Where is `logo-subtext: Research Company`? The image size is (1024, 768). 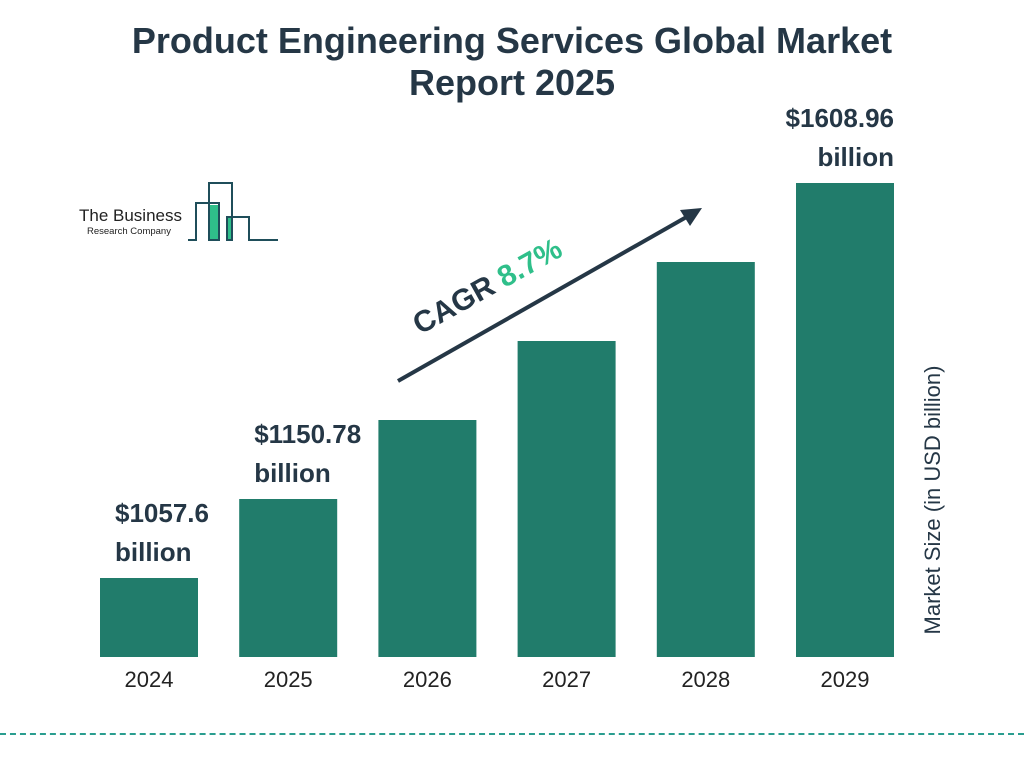
logo-subtext: Research Company is located at coordinates (129, 231).